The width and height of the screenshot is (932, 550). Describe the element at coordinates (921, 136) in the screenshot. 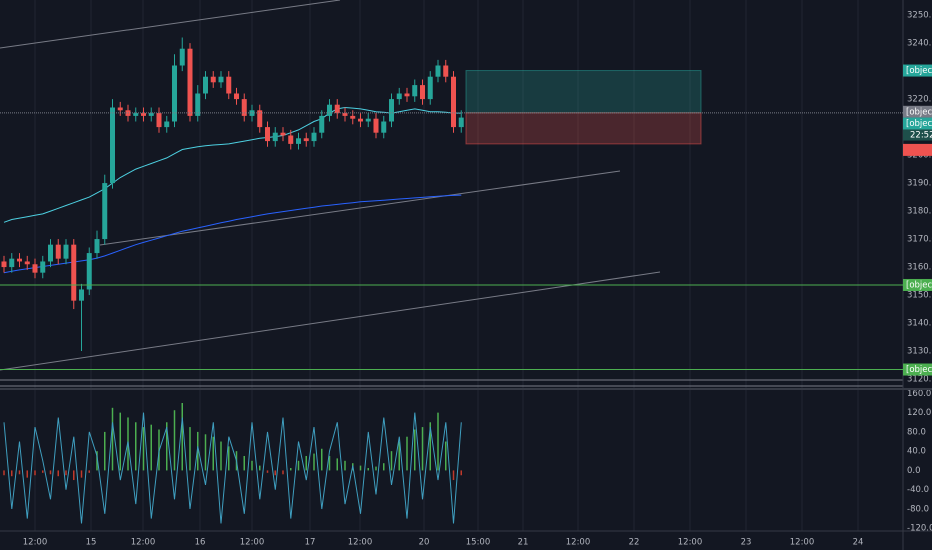

I see `countdown: 22:52` at that location.